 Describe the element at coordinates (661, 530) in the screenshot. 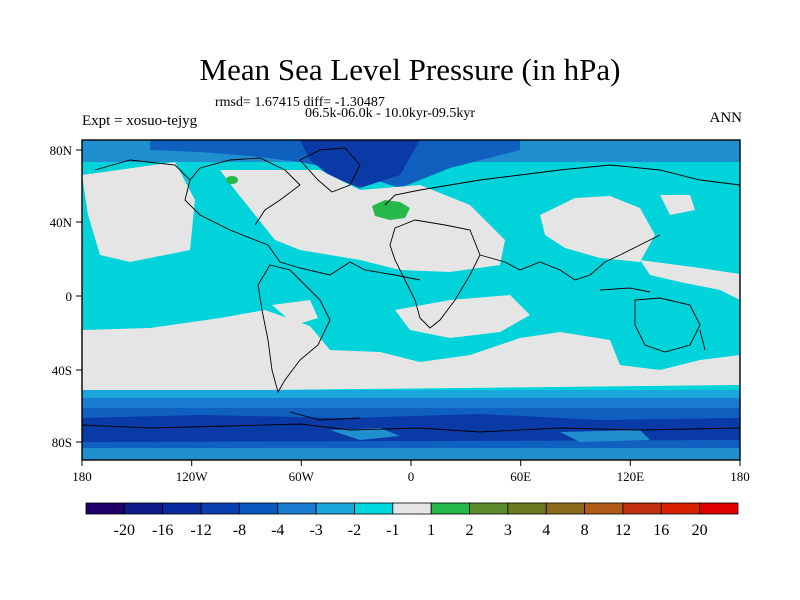

I see `colorbar-label: 16` at that location.